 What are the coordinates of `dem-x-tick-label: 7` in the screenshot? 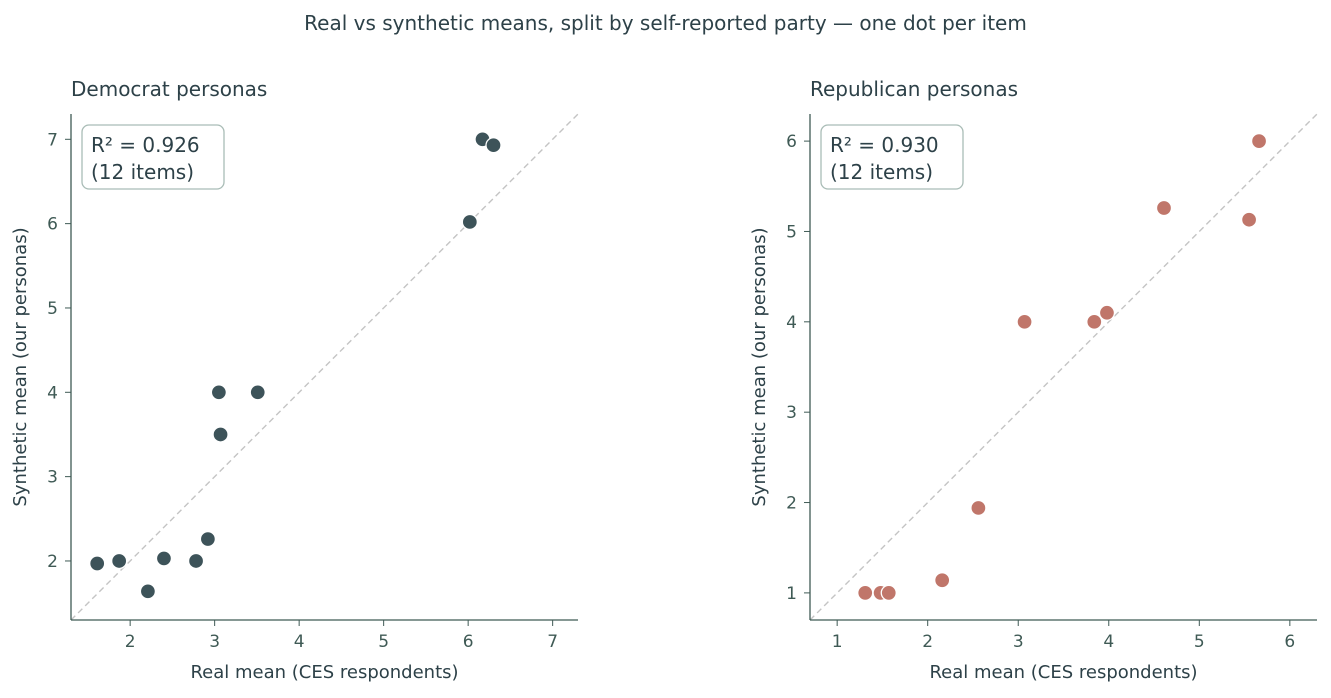 It's located at (552, 642).